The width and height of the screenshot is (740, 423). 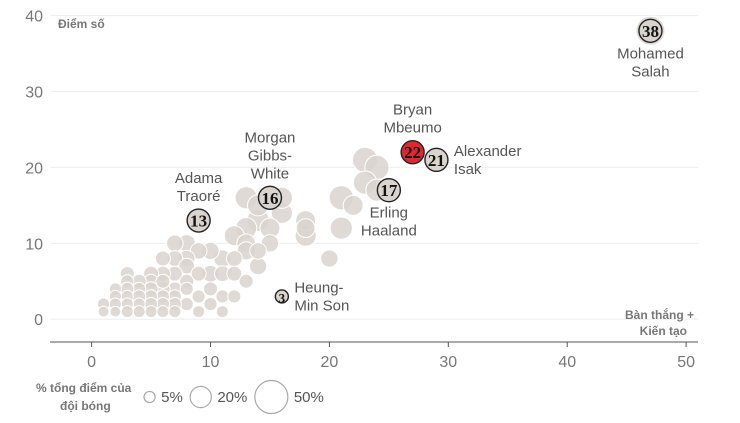 What do you see at coordinates (659, 314) in the screenshot?
I see `x-axis-title-line1: Bàn thắng +` at bounding box center [659, 314].